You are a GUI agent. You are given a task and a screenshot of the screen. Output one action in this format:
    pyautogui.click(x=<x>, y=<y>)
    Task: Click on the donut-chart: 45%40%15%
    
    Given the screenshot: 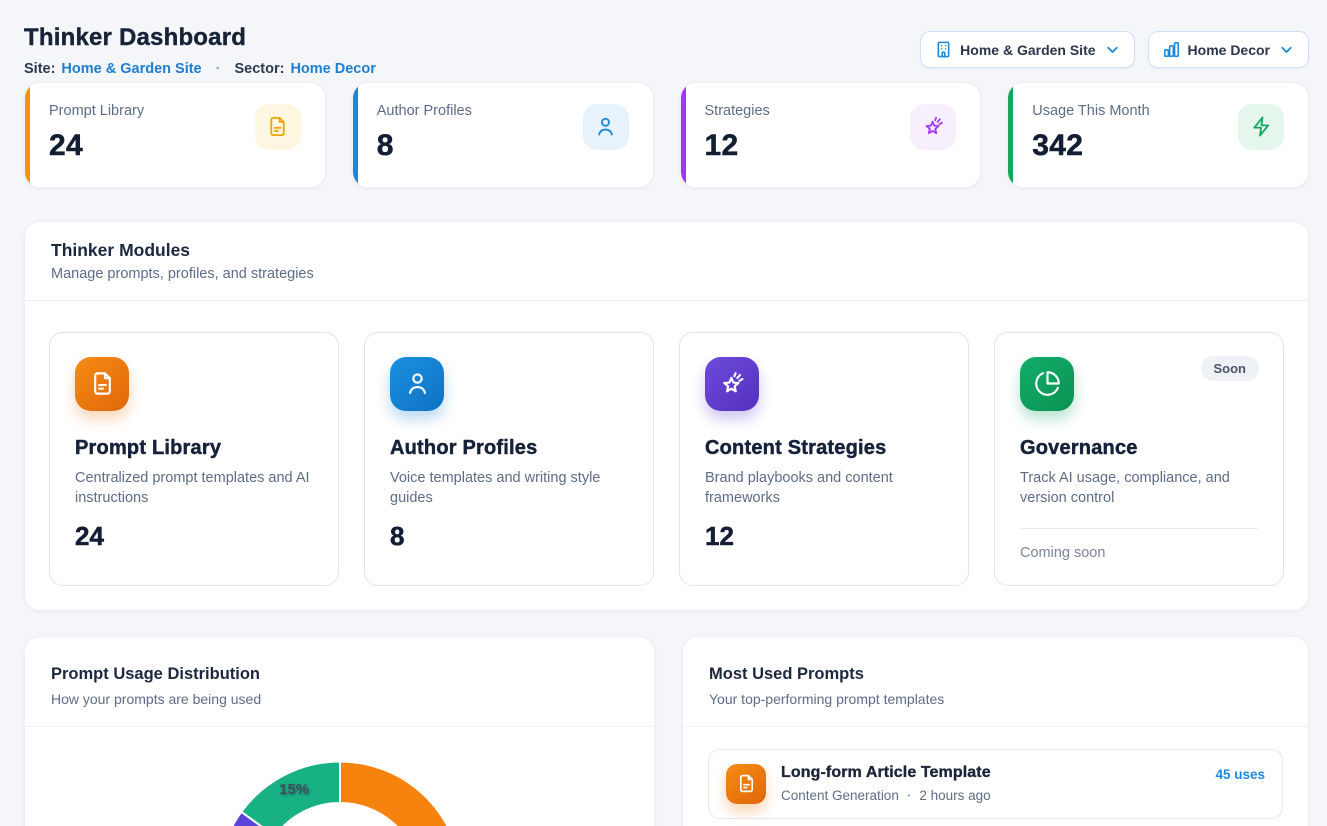 What is the action you would take?
    pyautogui.click(x=339, y=776)
    